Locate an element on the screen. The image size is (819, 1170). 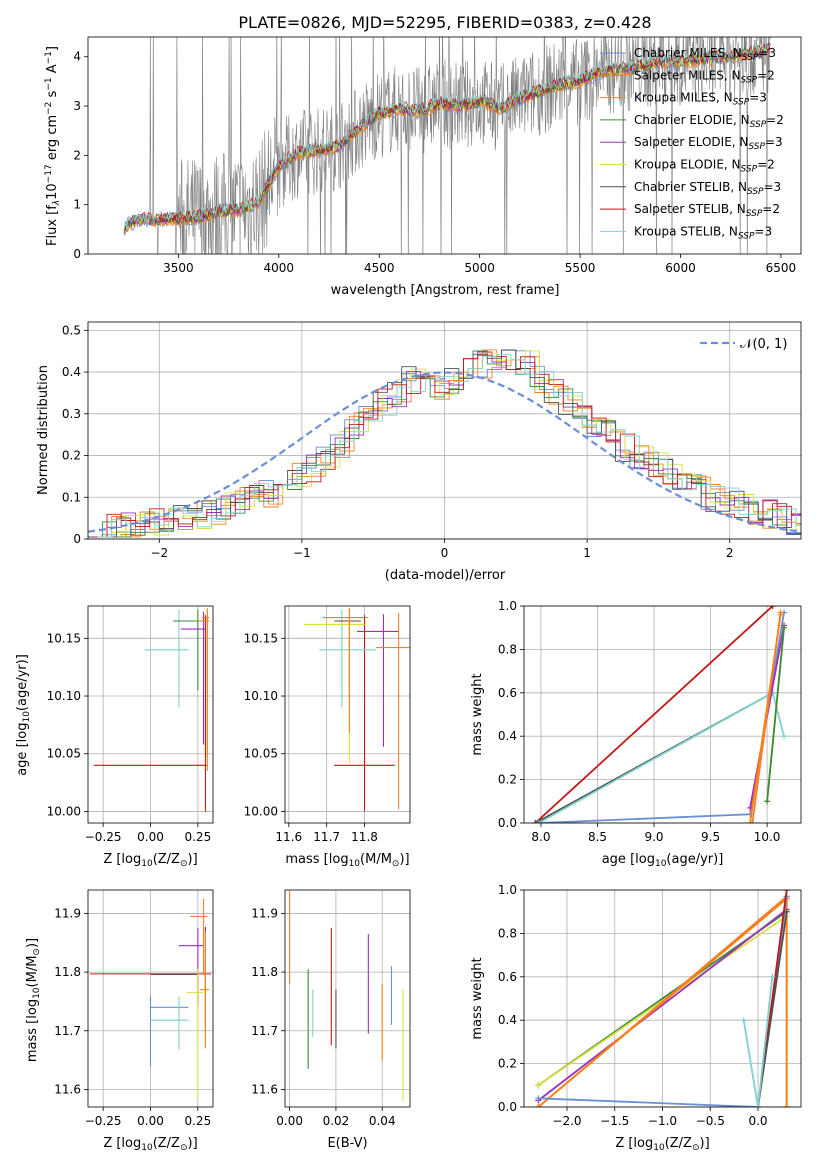
label-part: Z [log is located at coordinates (122, 1143).